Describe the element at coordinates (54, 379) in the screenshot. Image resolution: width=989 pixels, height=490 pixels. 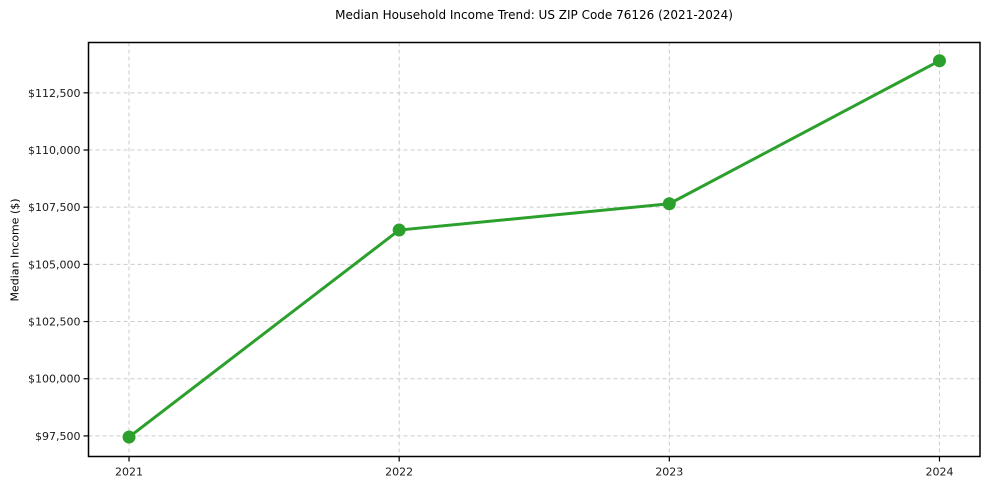
I see `y-tick-label: $100,000` at that location.